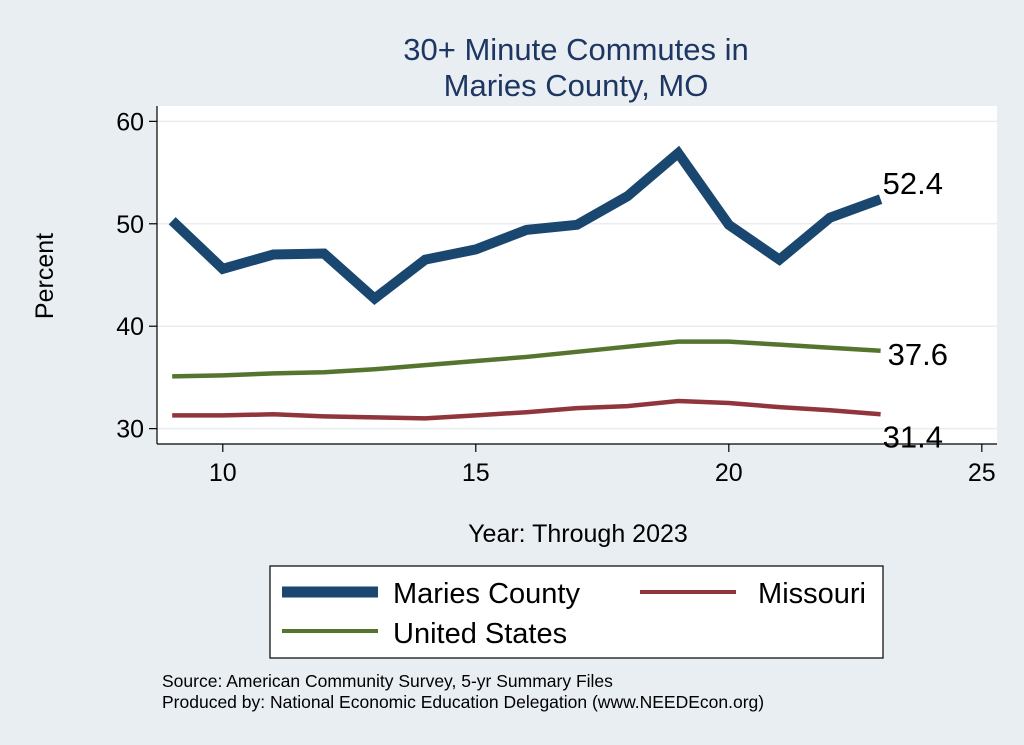  What do you see at coordinates (913, 183) in the screenshot?
I see `end-label-maries-county: 52.4` at bounding box center [913, 183].